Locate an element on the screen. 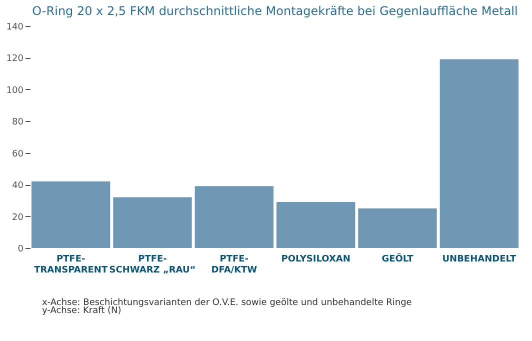  x-tick-label: POLYSILOXAN is located at coordinates (315, 259).